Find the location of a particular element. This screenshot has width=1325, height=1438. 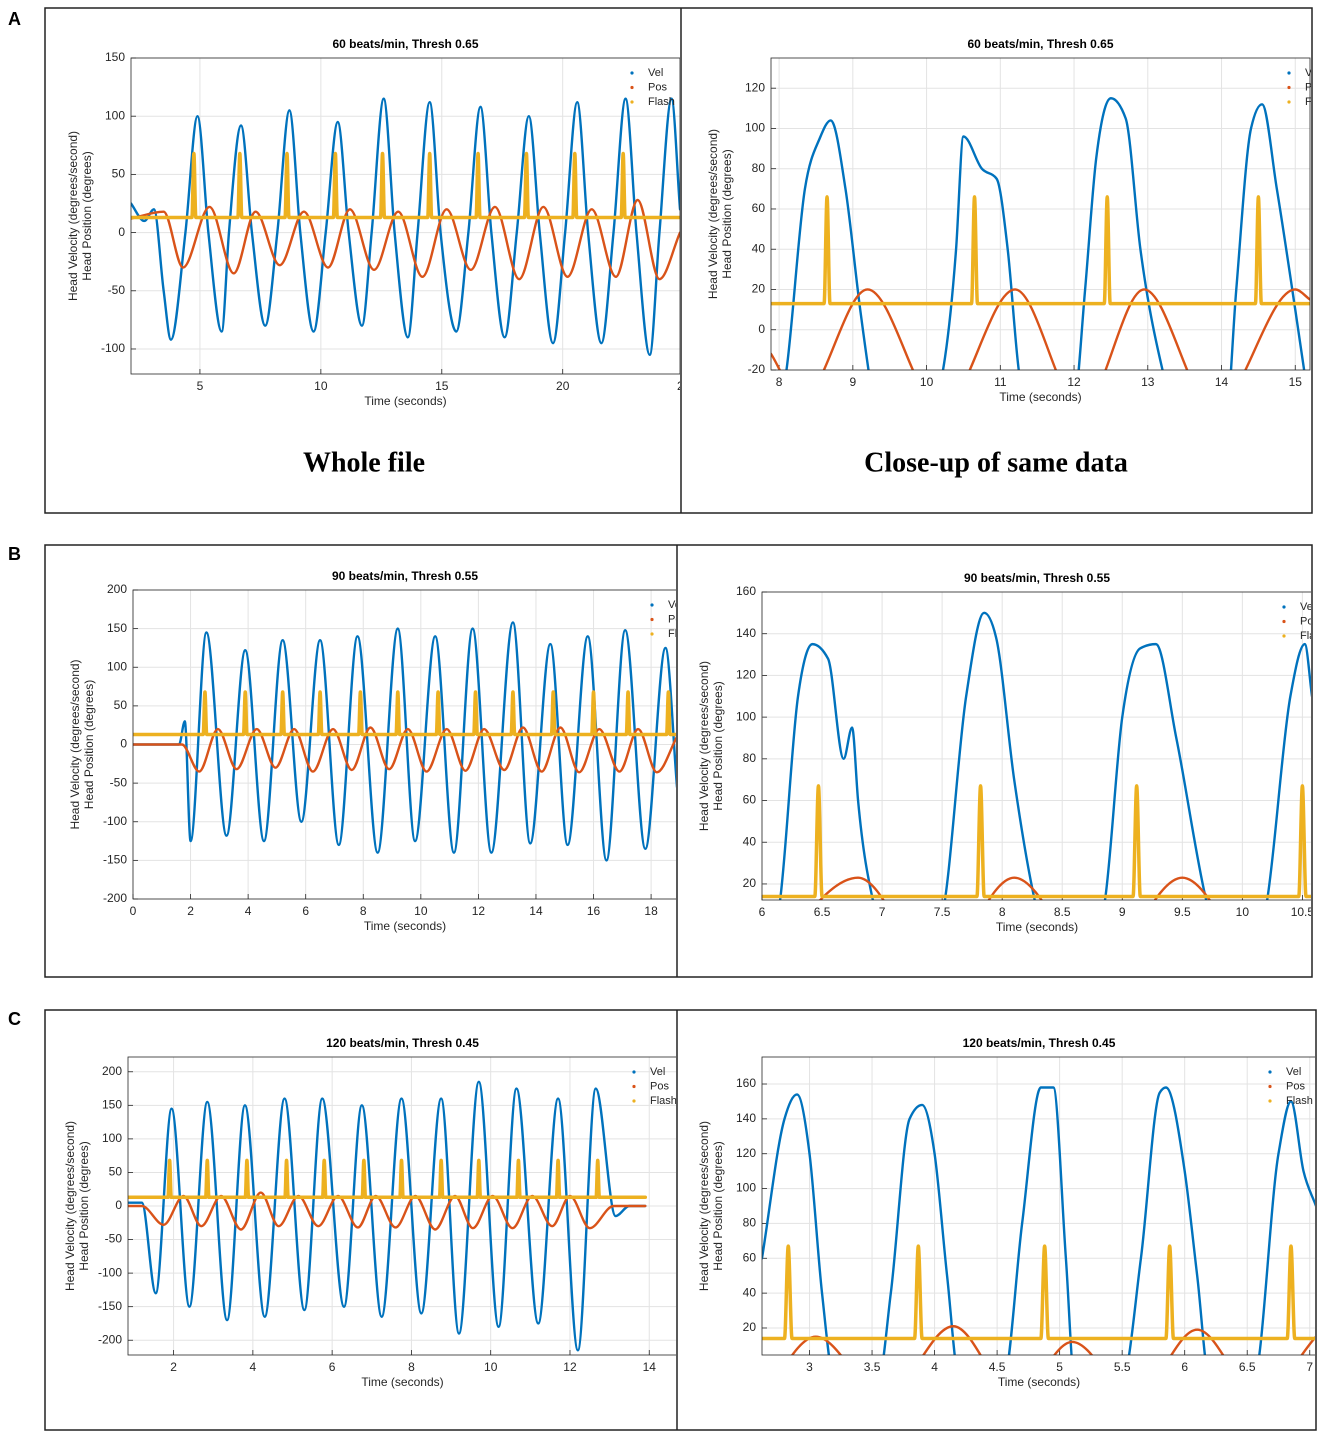

panel-label: C is located at coordinates (14, 1019).